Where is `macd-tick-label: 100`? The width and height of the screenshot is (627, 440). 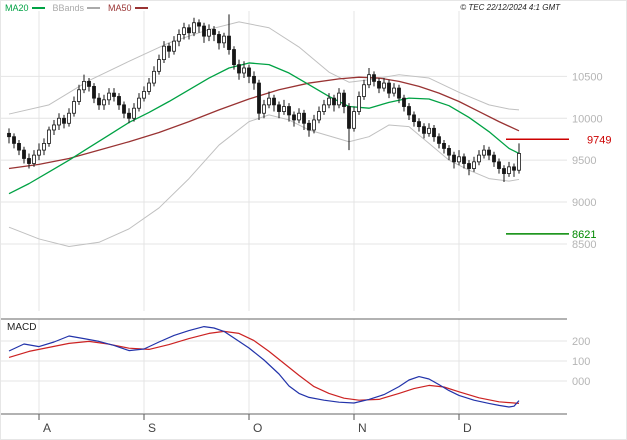 macd-tick-label: 100 is located at coordinates (581, 362).